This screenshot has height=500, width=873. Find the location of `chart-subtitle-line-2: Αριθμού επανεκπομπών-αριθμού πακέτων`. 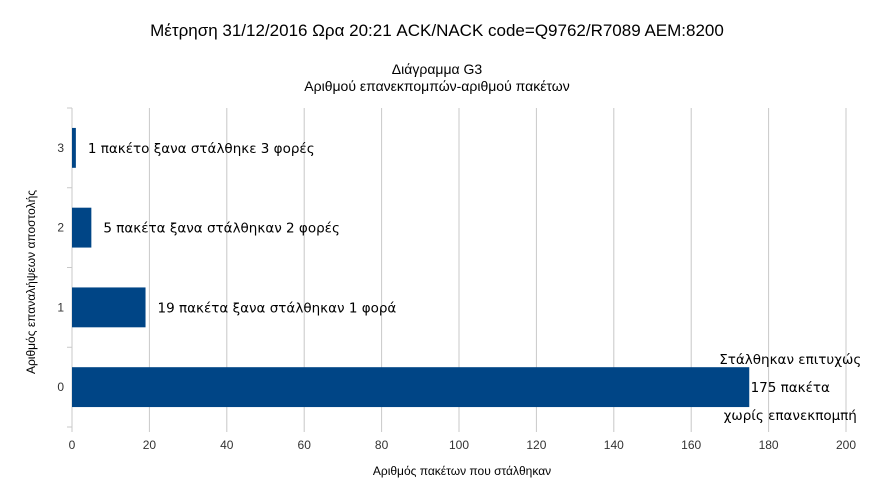

chart-subtitle-line-2: Αριθμού επανεκπομπών-αριθμού πακέτων is located at coordinates (436, 86).